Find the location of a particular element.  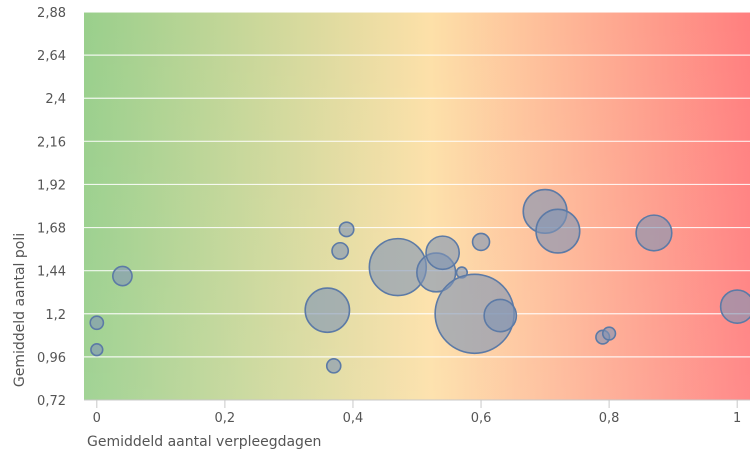

y-tick-label: 2,16 is located at coordinates (51, 142).